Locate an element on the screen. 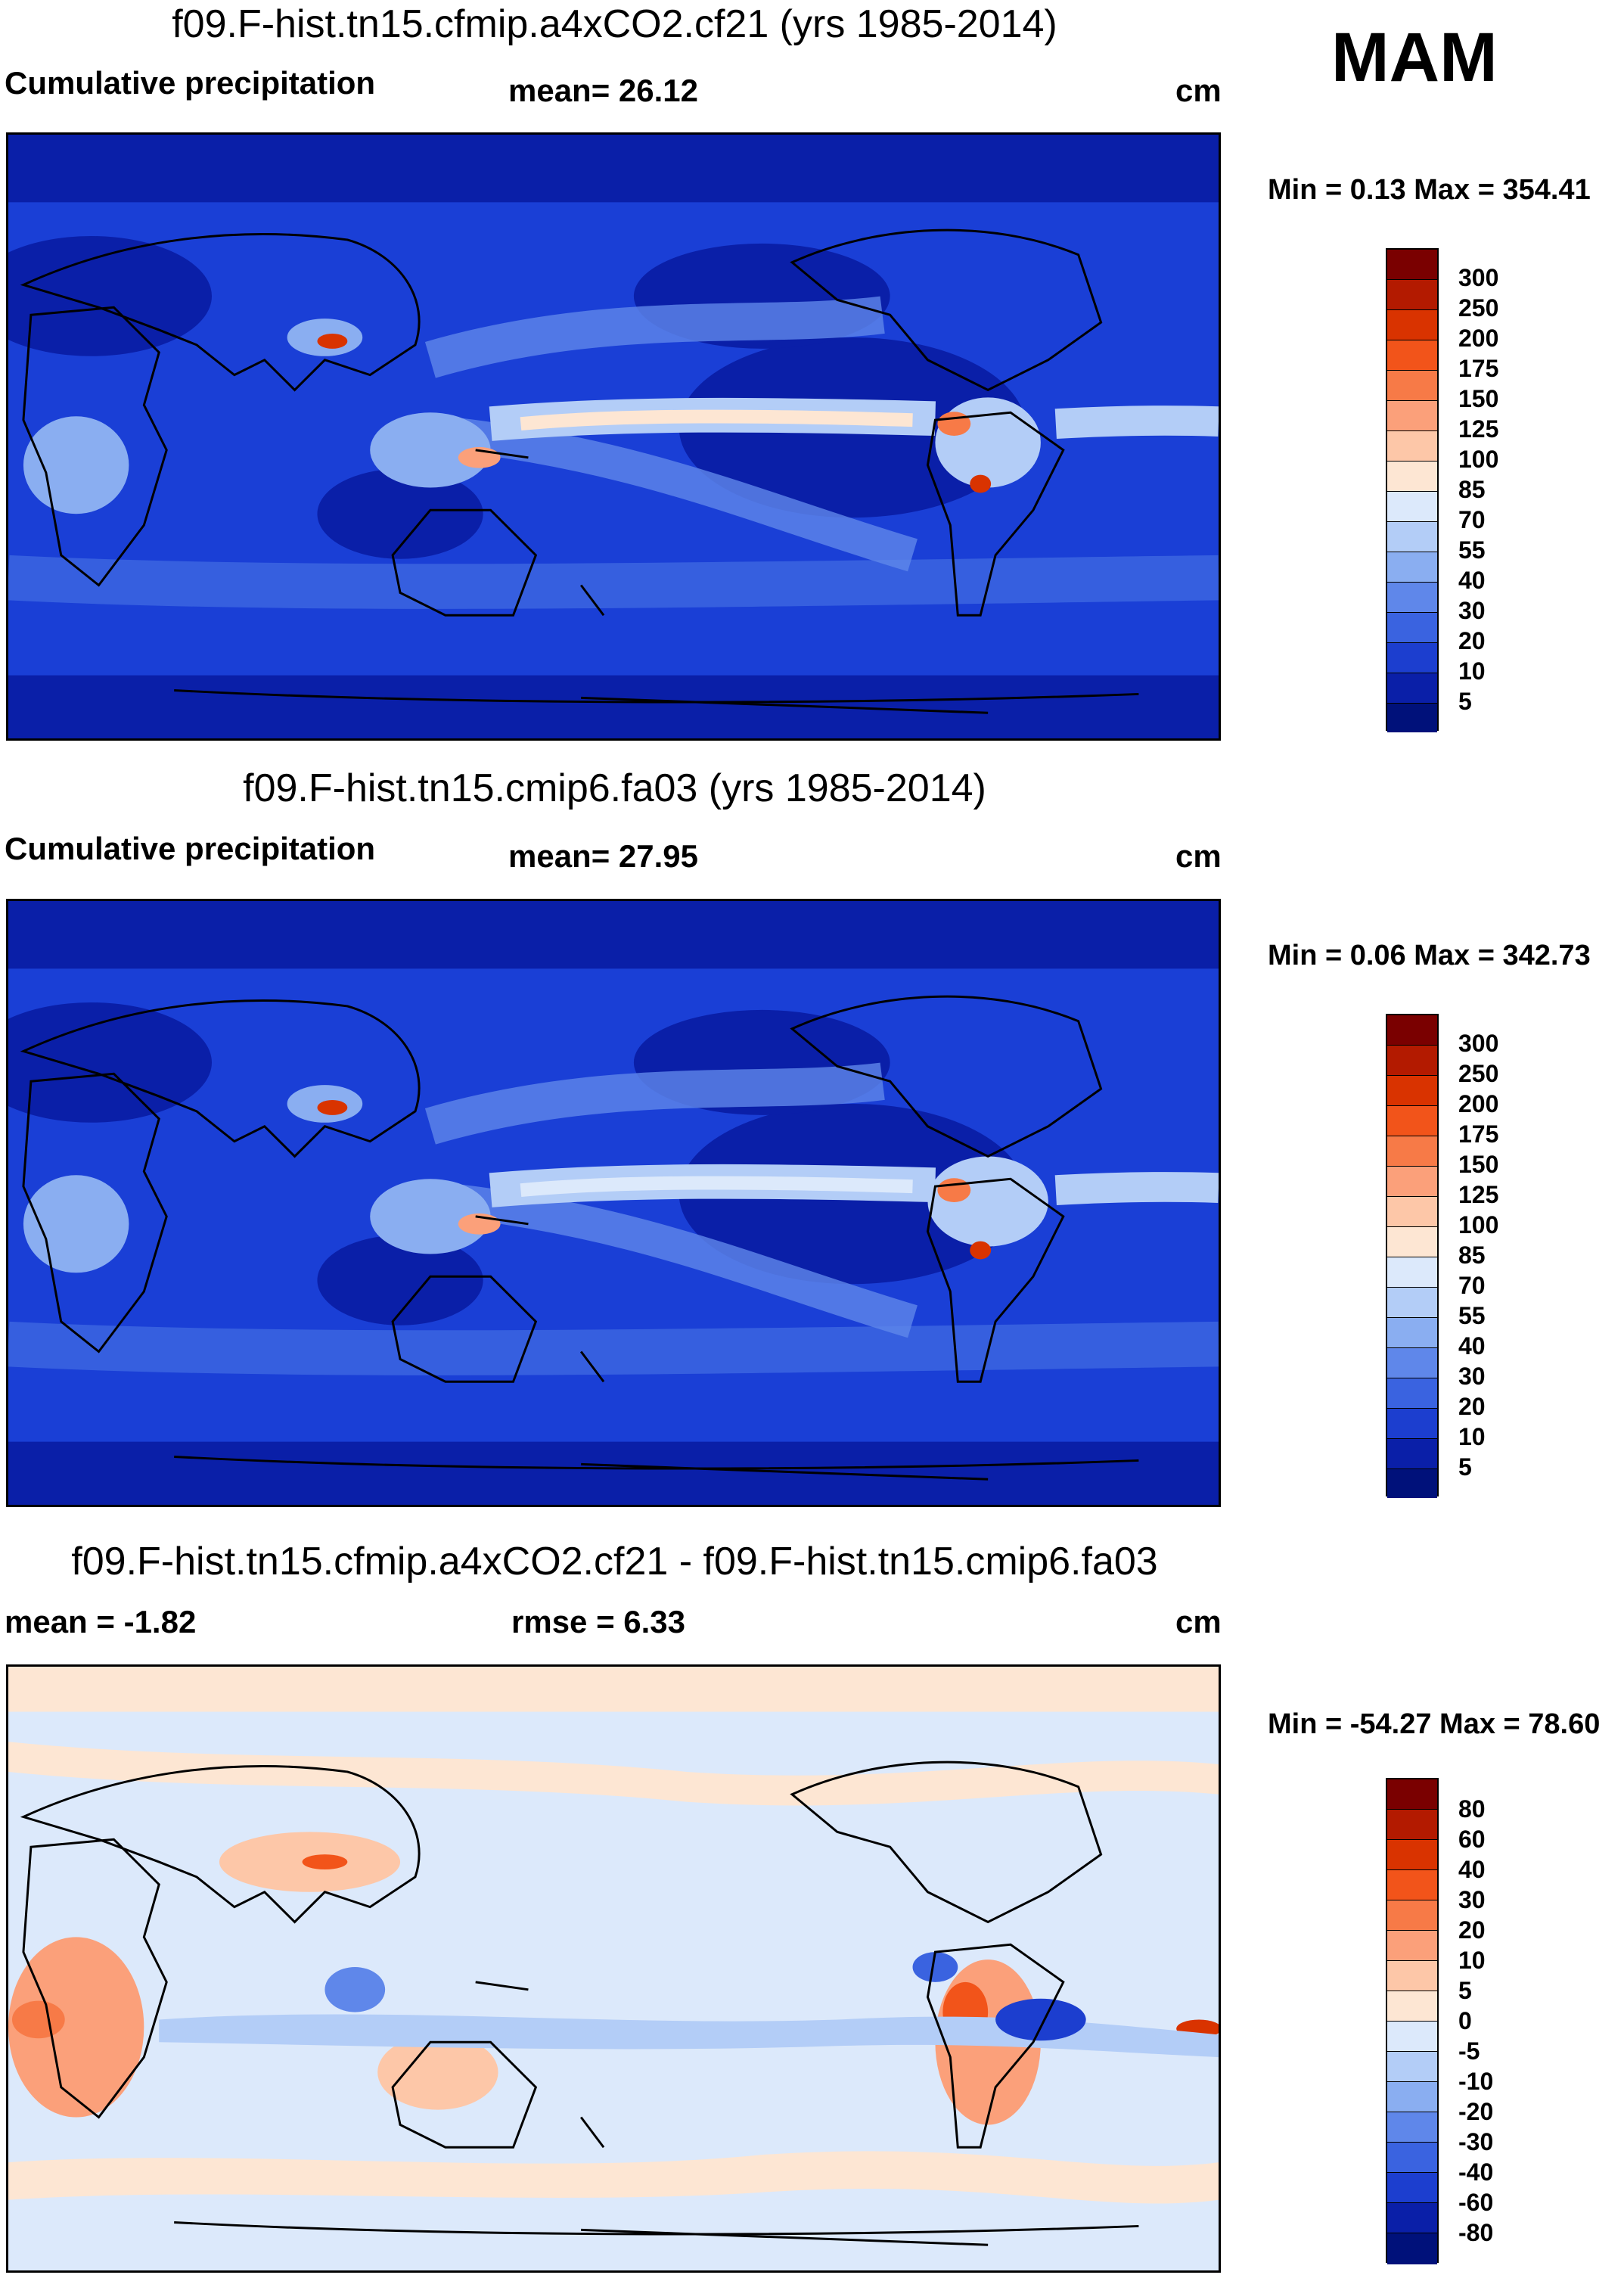 Image resolution: width=1624 pixels, height=2278 pixels. panel-1-units: cm is located at coordinates (1198, 90).